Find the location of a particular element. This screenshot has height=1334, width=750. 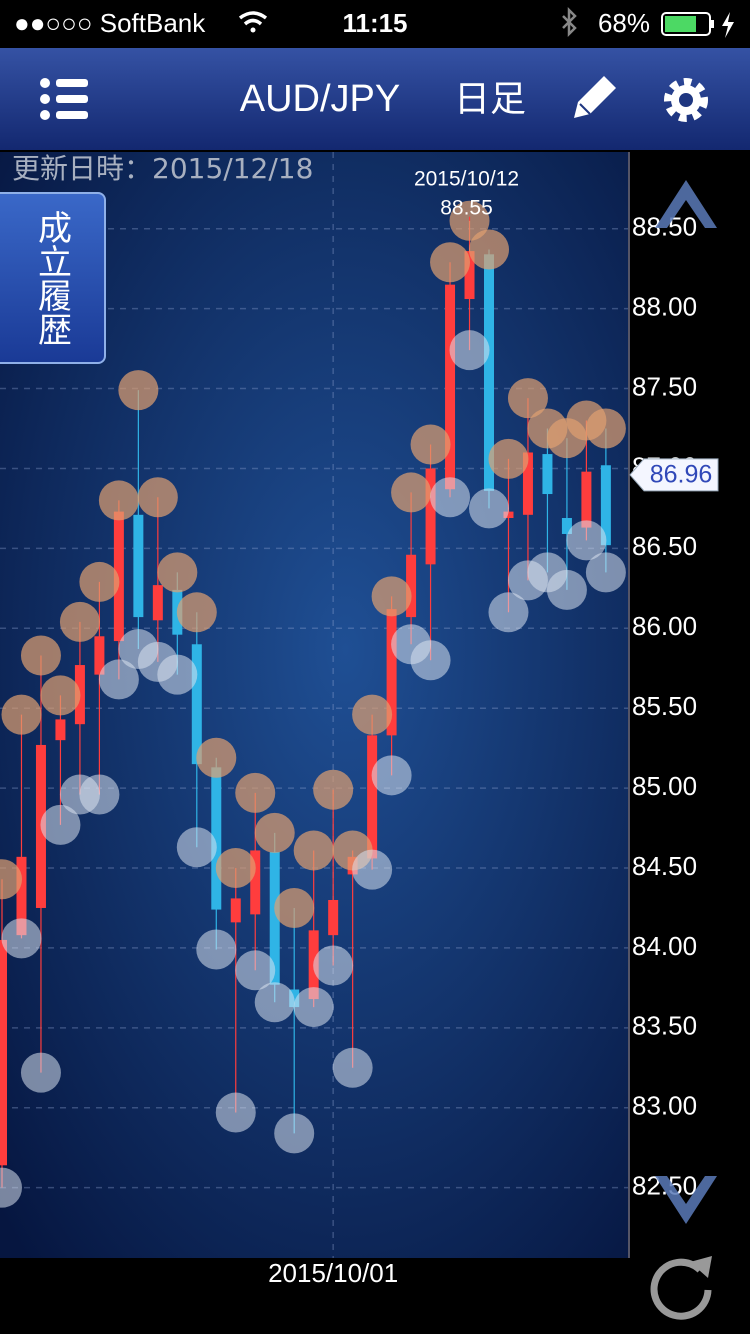

refresh-button is located at coordinates (681, 1288).